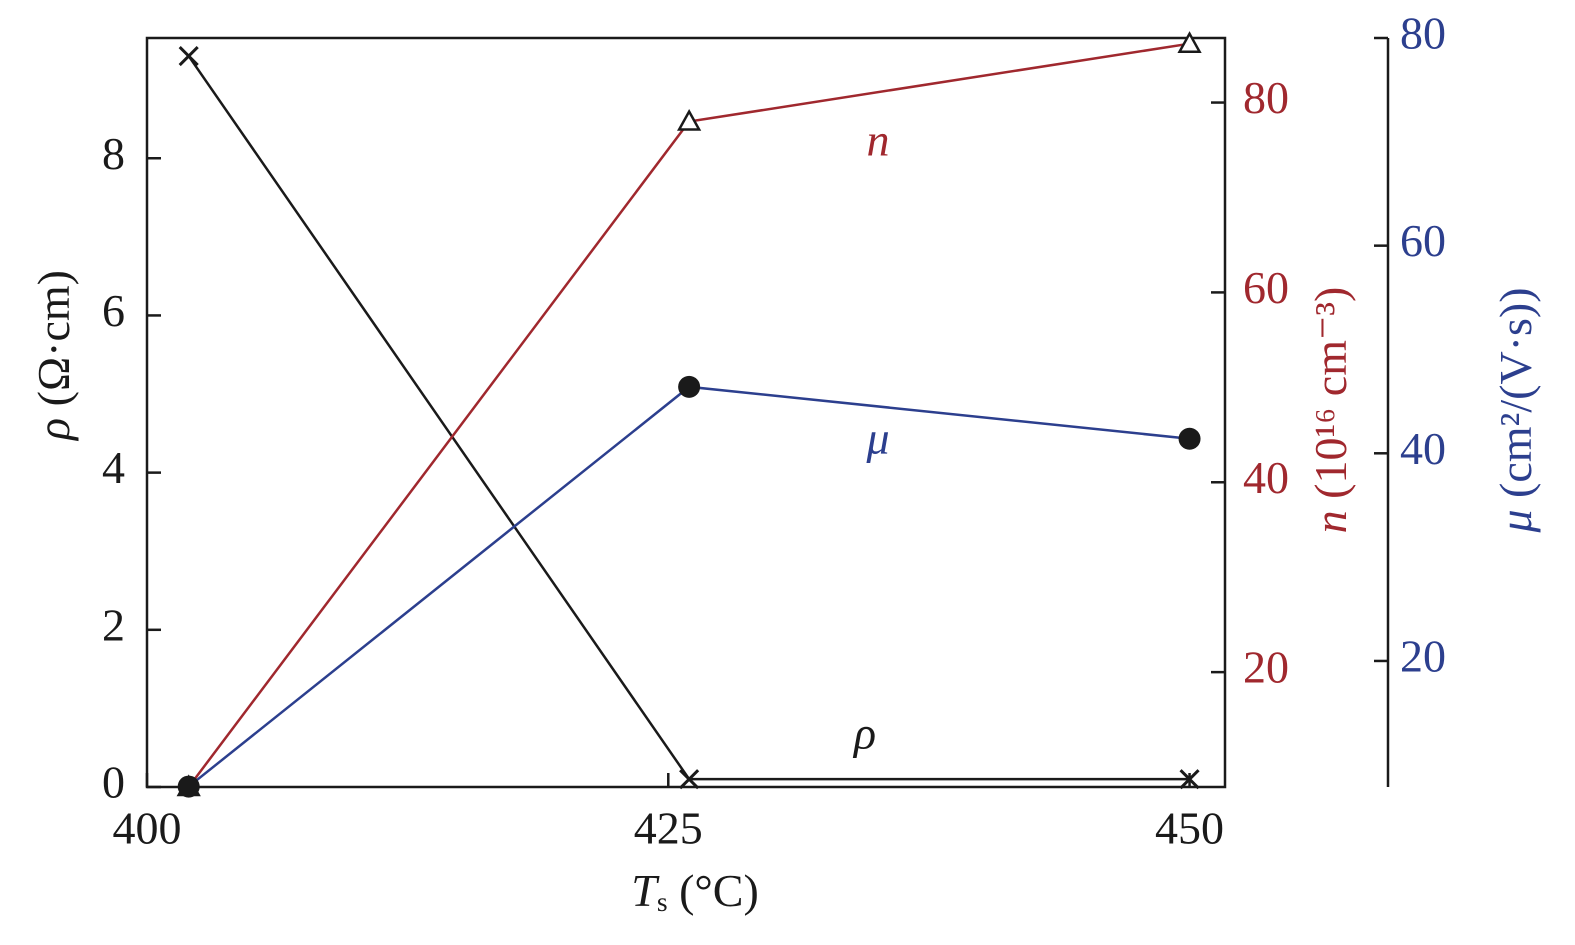  I want to click on x-tick-label: 425, so click(668, 828).